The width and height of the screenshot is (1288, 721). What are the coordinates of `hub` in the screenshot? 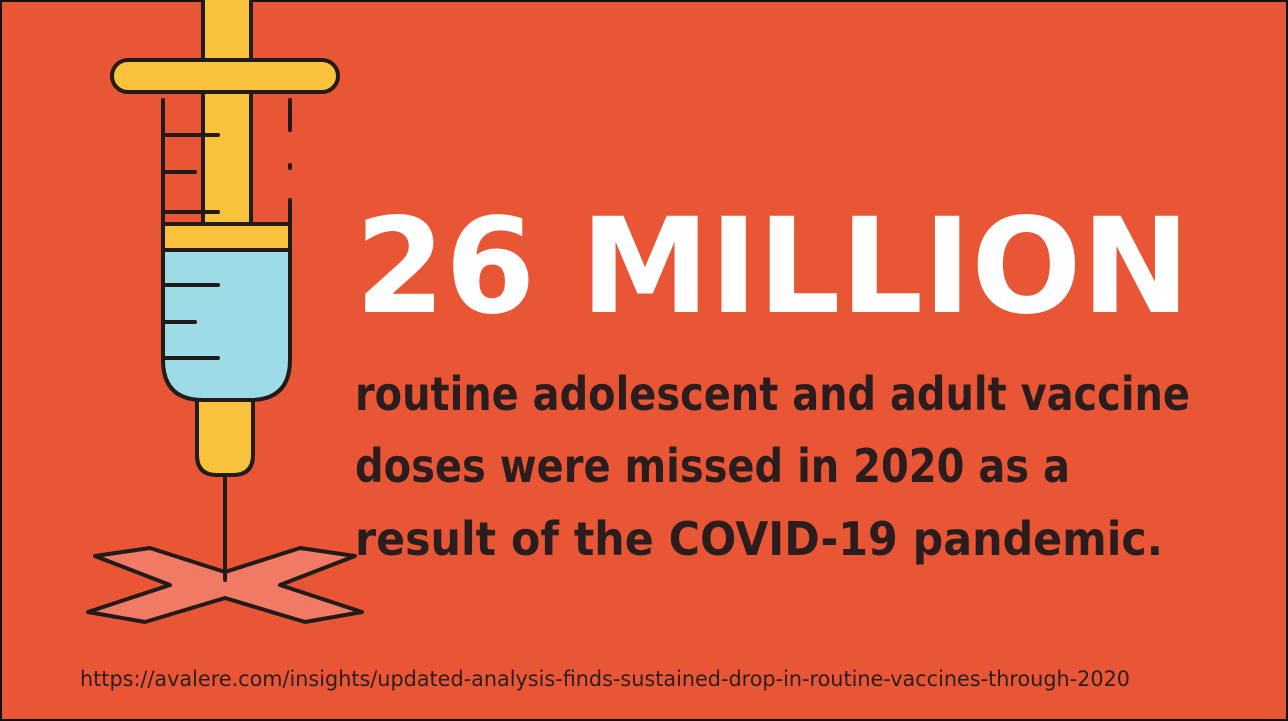 It's located at (225, 432).